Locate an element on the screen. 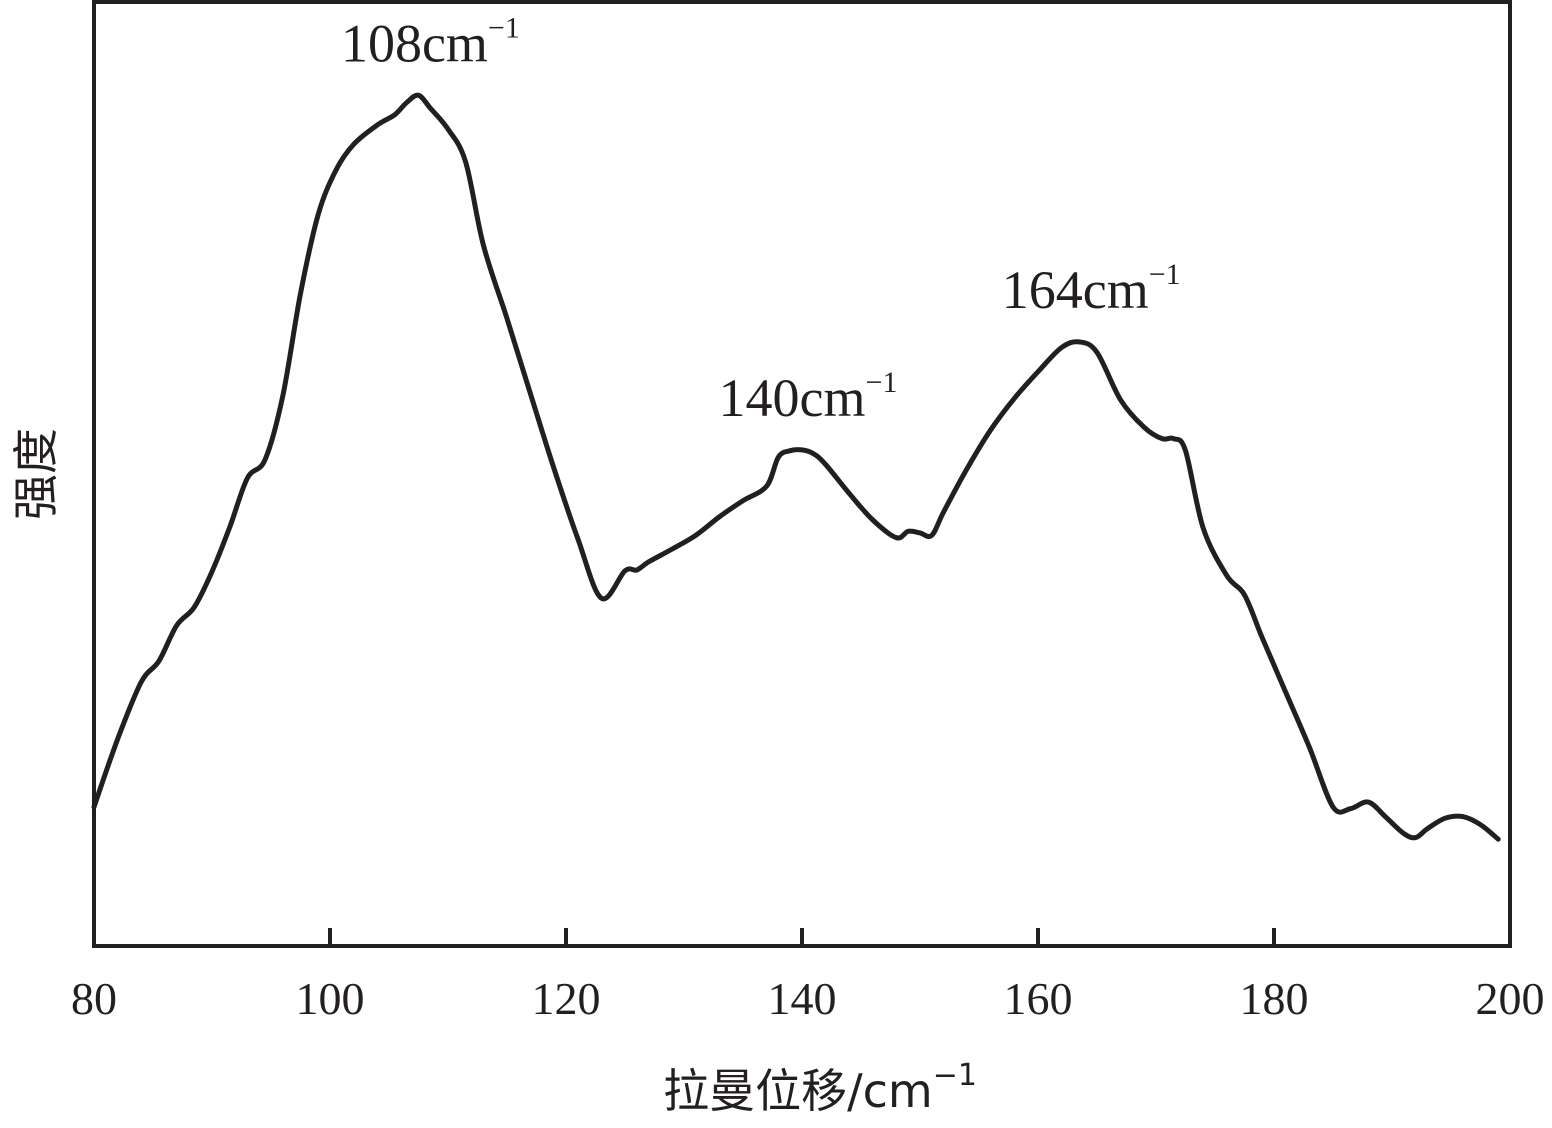 This screenshot has width=1552, height=1128. peak-label: 140cm−1 is located at coordinates (808, 397).